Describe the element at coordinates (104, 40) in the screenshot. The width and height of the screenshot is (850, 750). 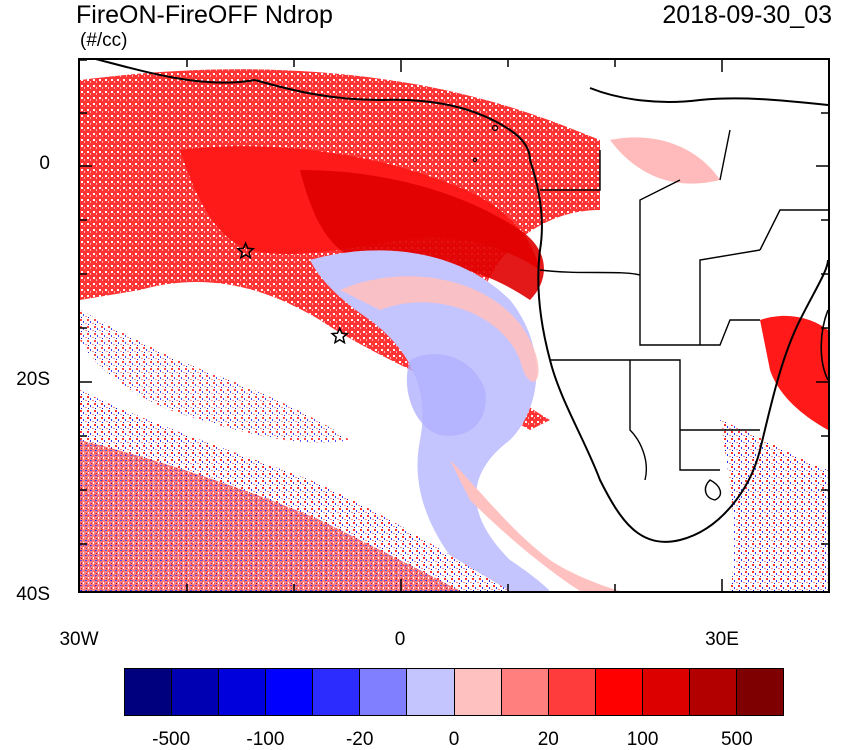
I see `units-label: (#/cc)` at that location.